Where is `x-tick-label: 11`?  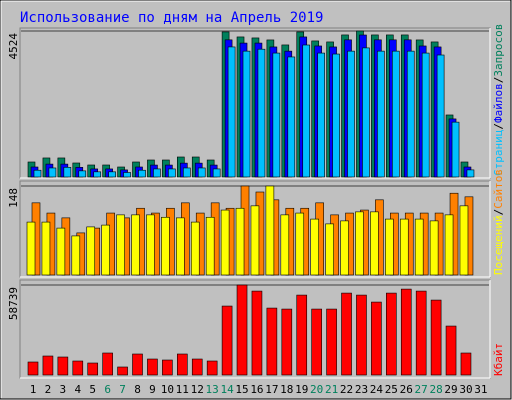 x-tick-label: 11 is located at coordinates (182, 389).